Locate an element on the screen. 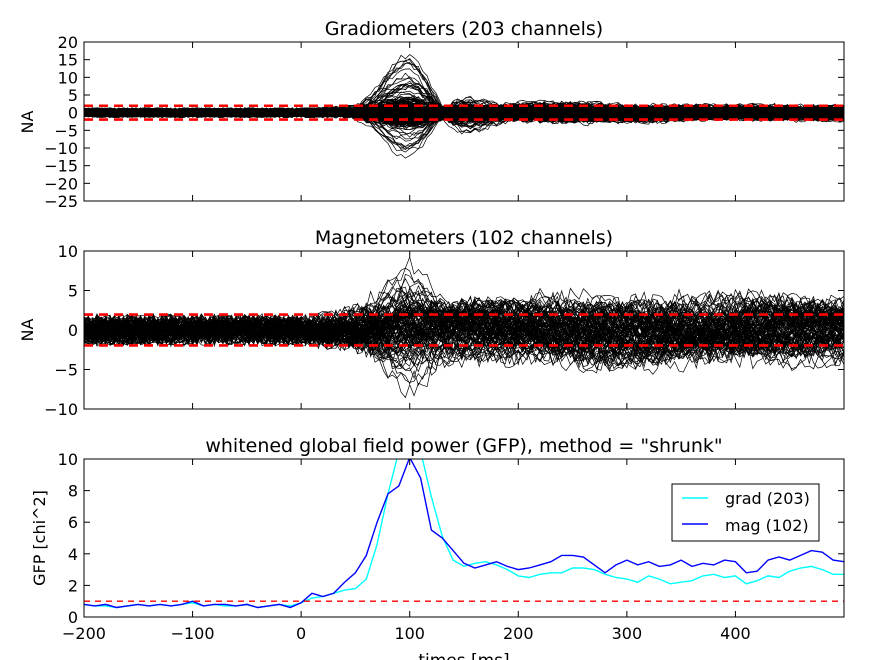 Image resolution: width=880 pixels, height=660 pixels. y-tick-label: 6 is located at coordinates (73, 522).